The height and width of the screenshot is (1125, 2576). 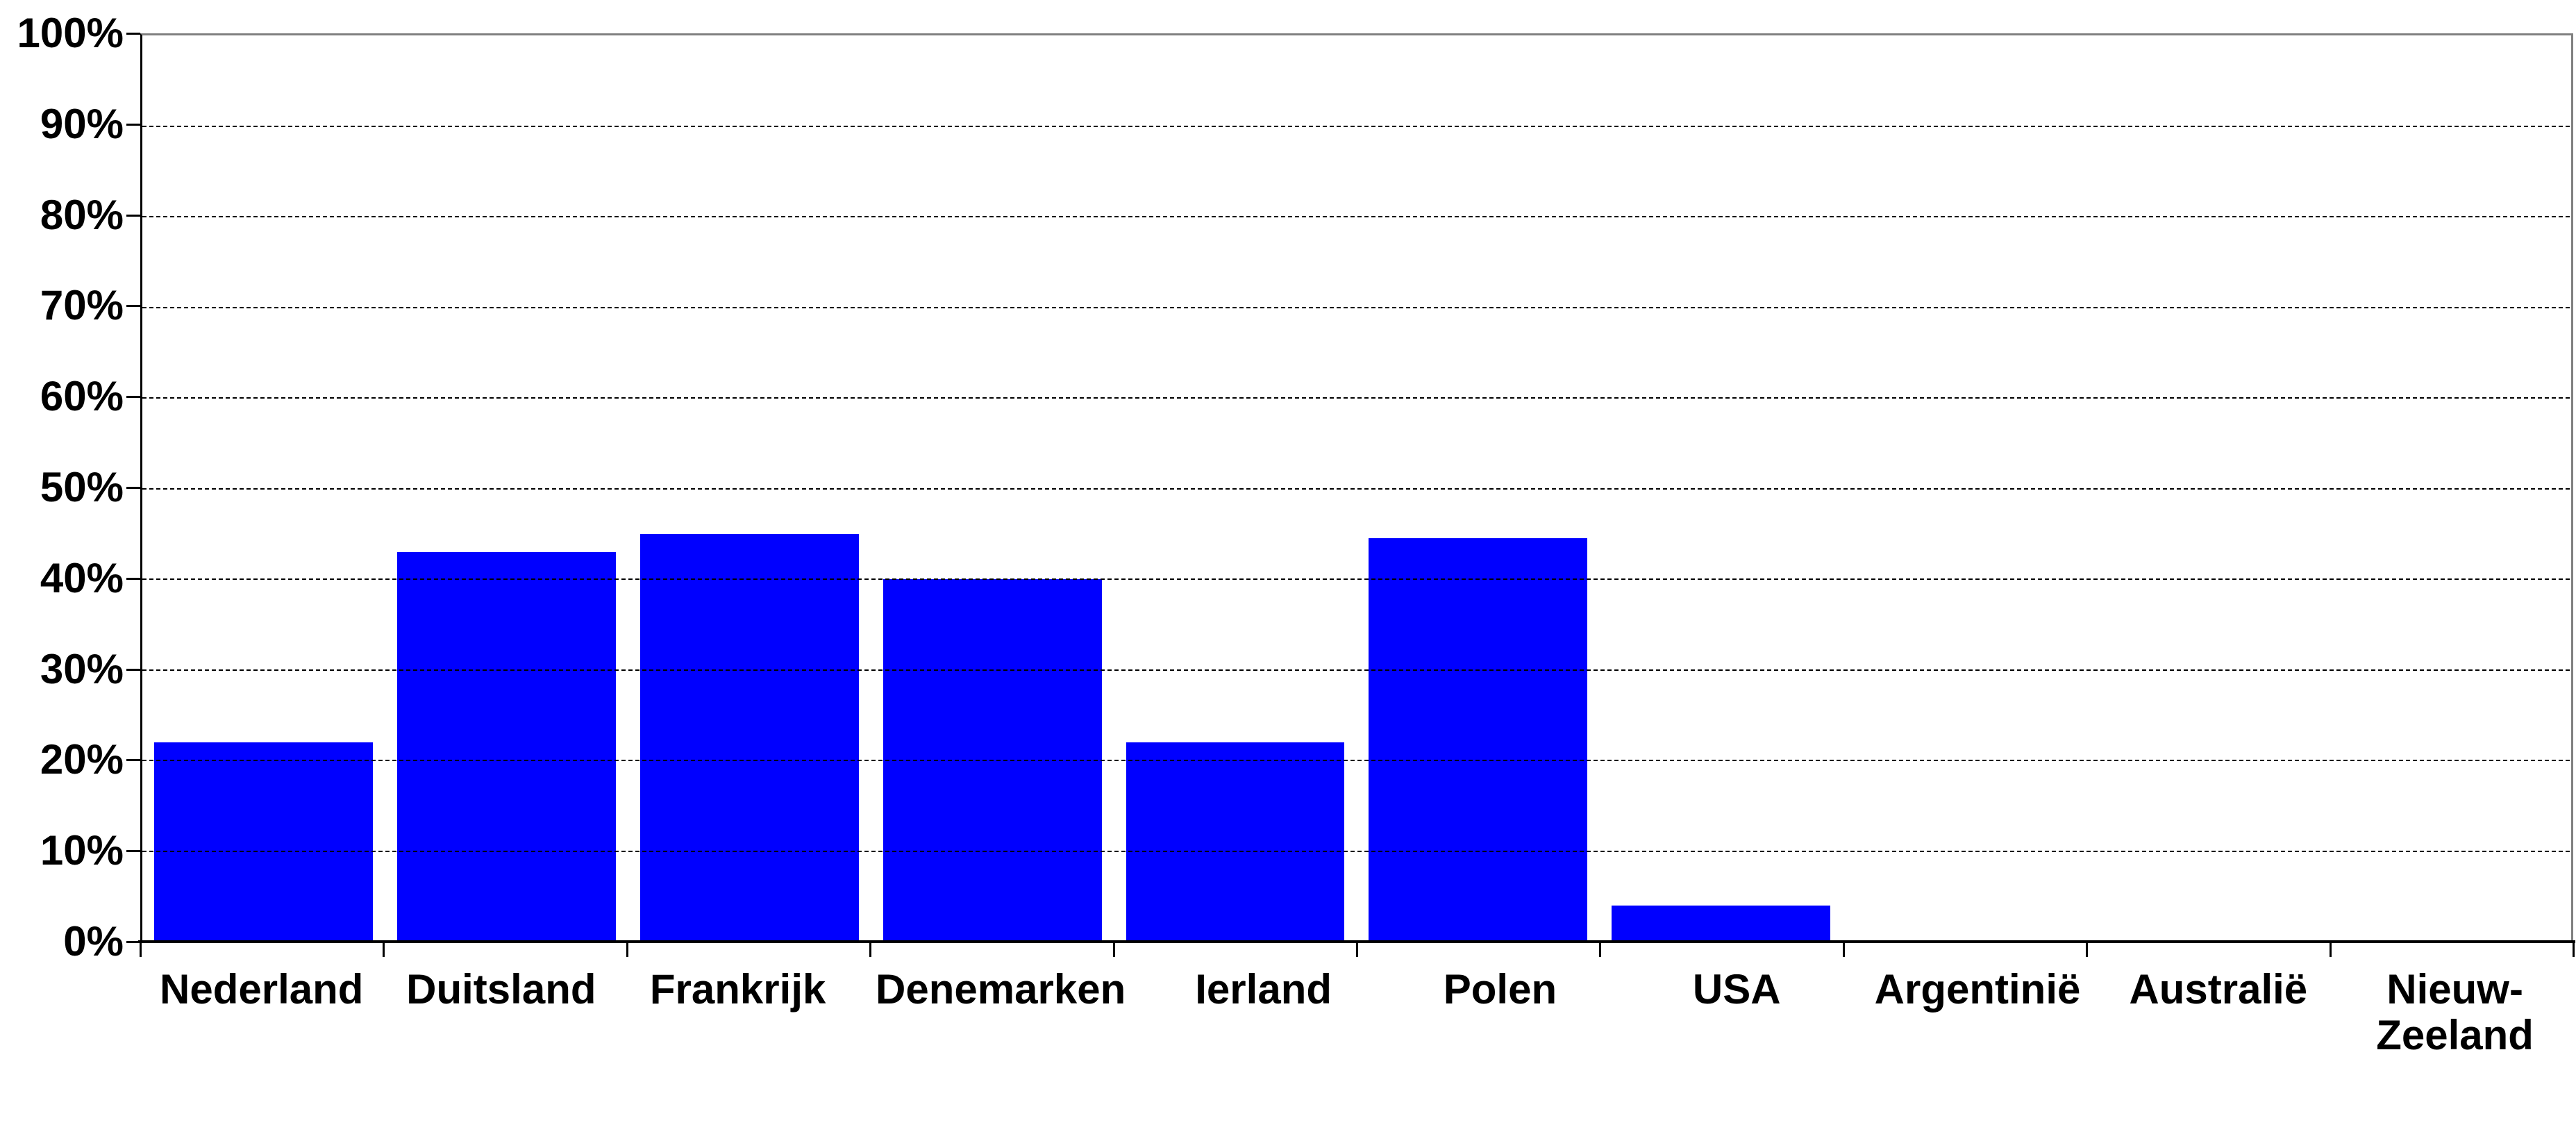 I want to click on y-axis-tick-label-50: 50%, so click(x=82, y=487).